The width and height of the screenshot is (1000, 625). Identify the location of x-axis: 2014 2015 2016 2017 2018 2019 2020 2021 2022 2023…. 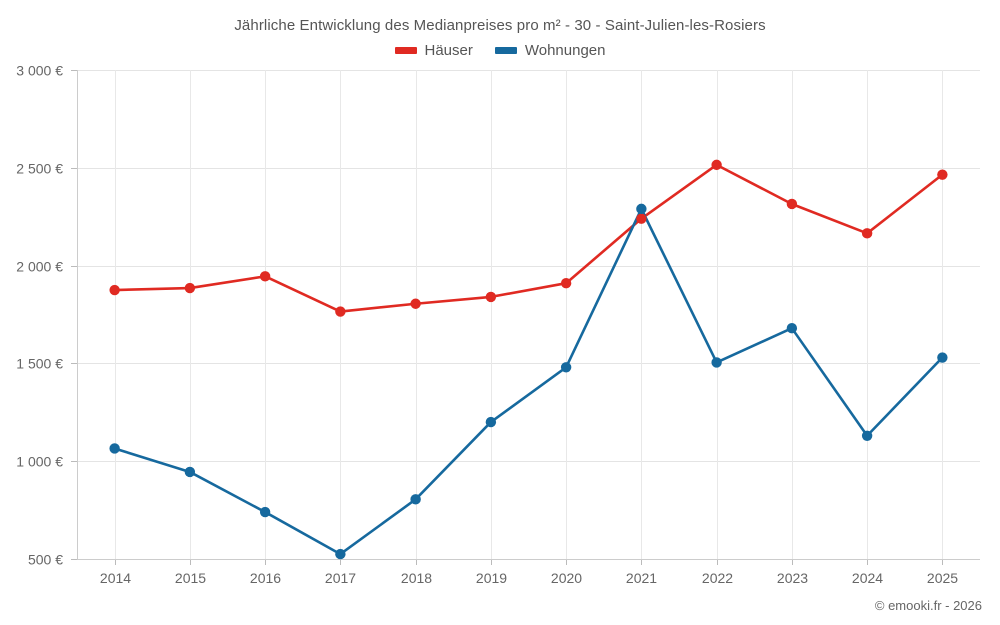
(528, 572).